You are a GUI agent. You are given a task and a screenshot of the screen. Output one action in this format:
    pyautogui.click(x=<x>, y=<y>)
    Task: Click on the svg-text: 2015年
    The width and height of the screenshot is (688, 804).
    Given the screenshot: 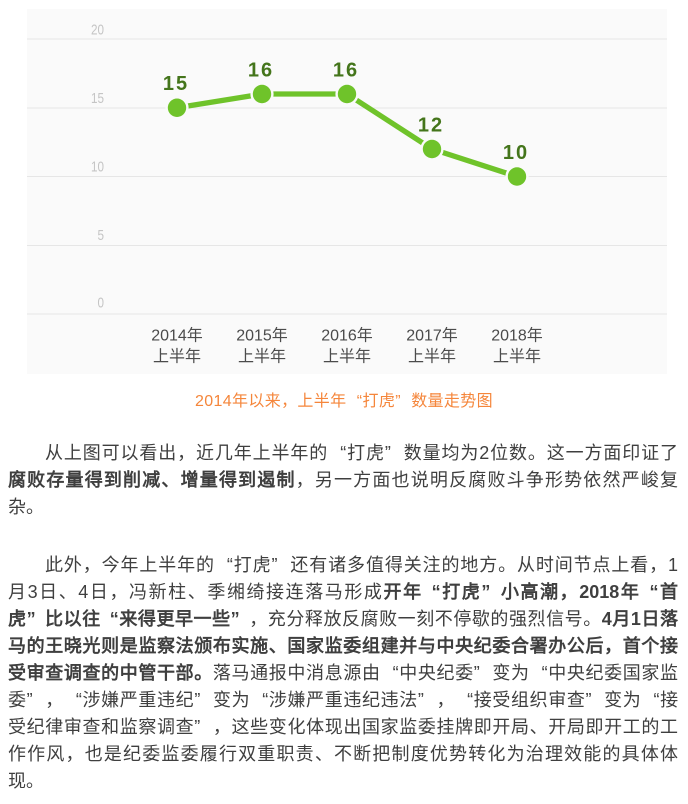 What is the action you would take?
    pyautogui.click(x=262, y=336)
    